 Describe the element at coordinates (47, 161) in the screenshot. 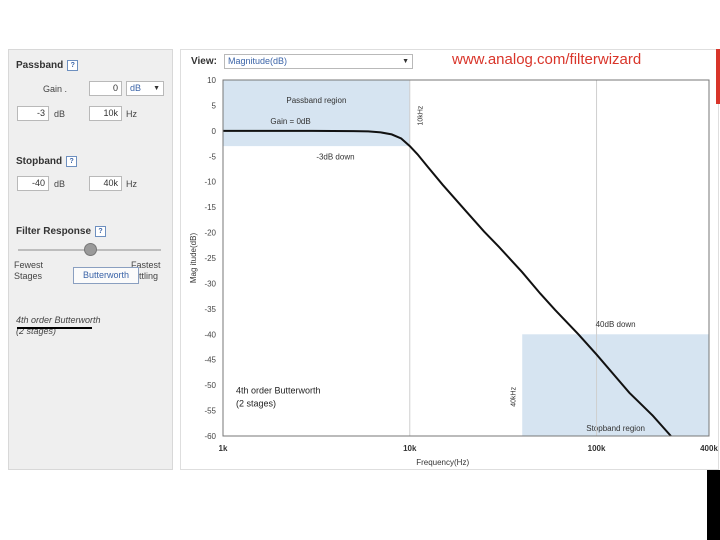

I see `stopband-section-title: Stopband?` at that location.